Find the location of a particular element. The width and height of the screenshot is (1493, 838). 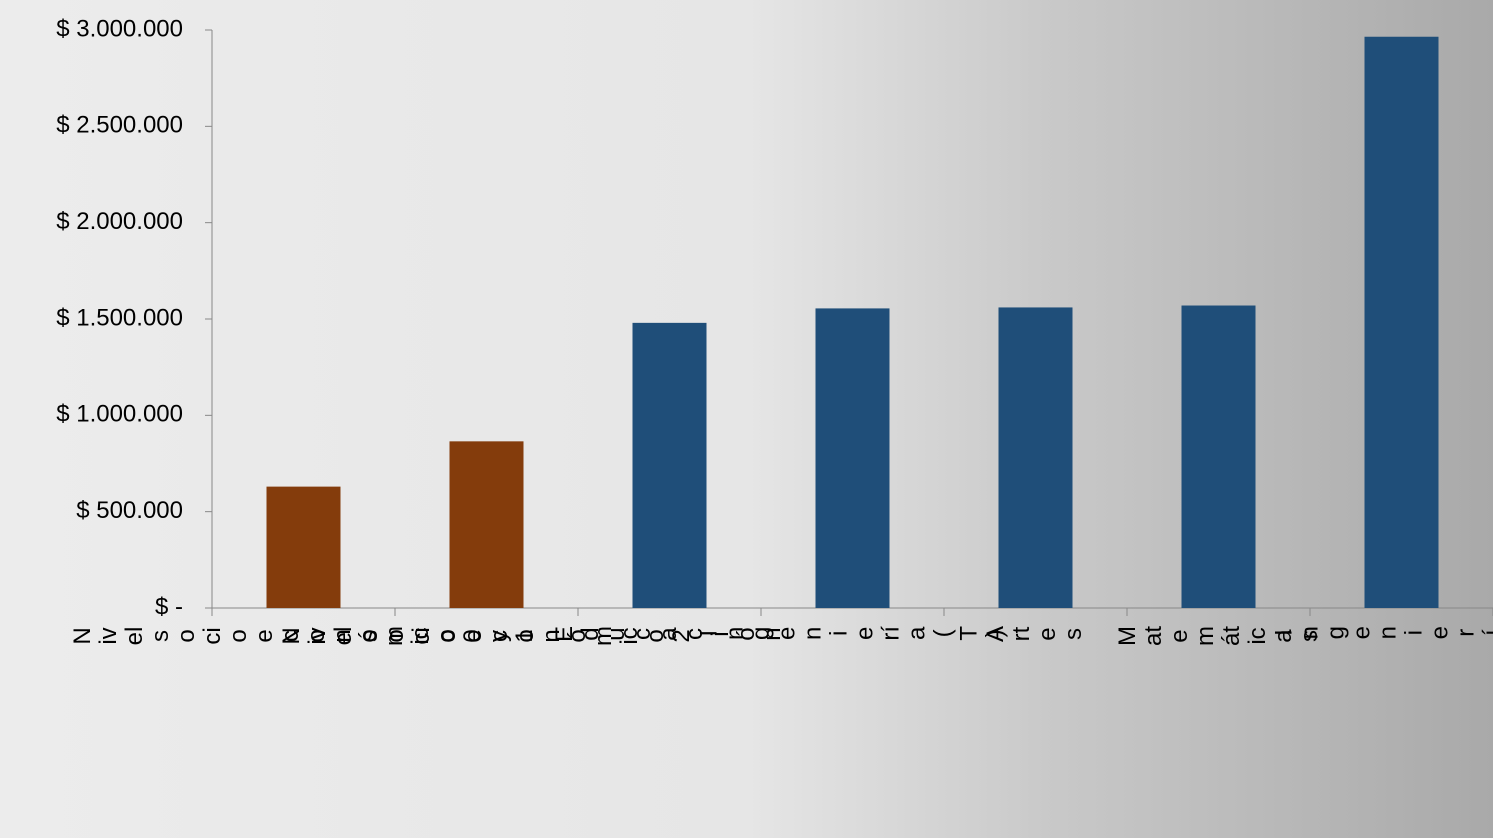

y-tick-label: $ 500.000 is located at coordinates (129, 510).